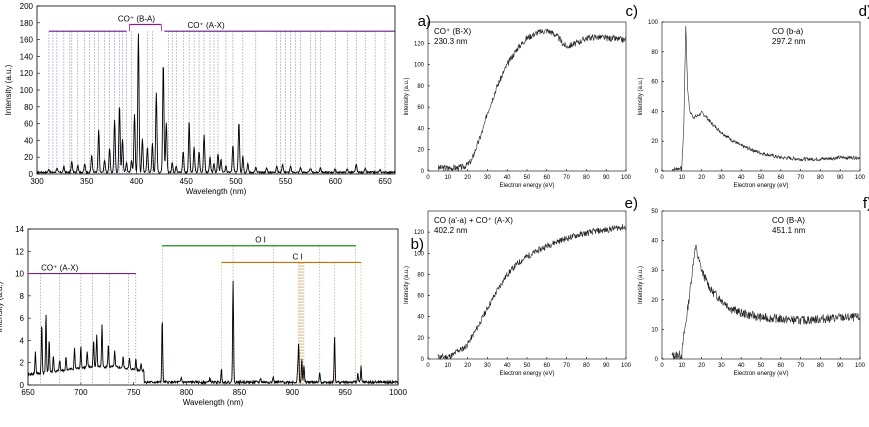  I want to click on f-xtick-label: 90, so click(840, 366).